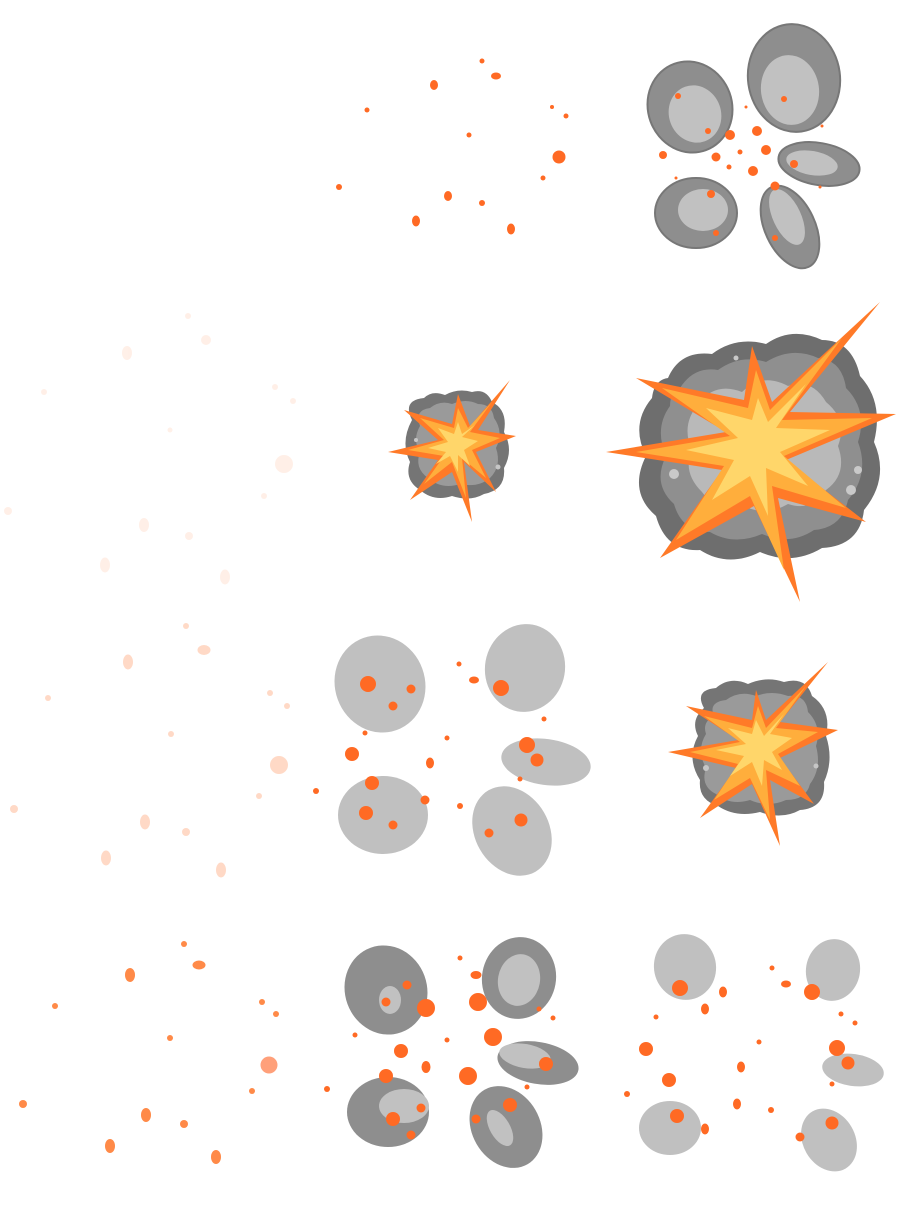  Describe the element at coordinates (452, 146) in the screenshot. I see `debris-scatter-frame` at that location.